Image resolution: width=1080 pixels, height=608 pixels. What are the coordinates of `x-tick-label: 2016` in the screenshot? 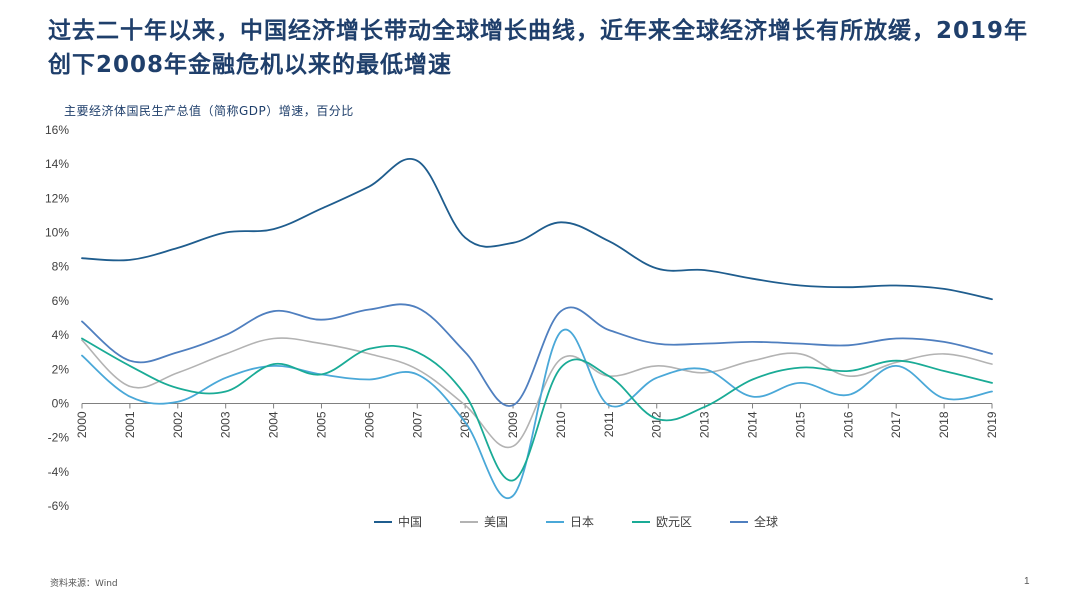 It's located at (848, 424).